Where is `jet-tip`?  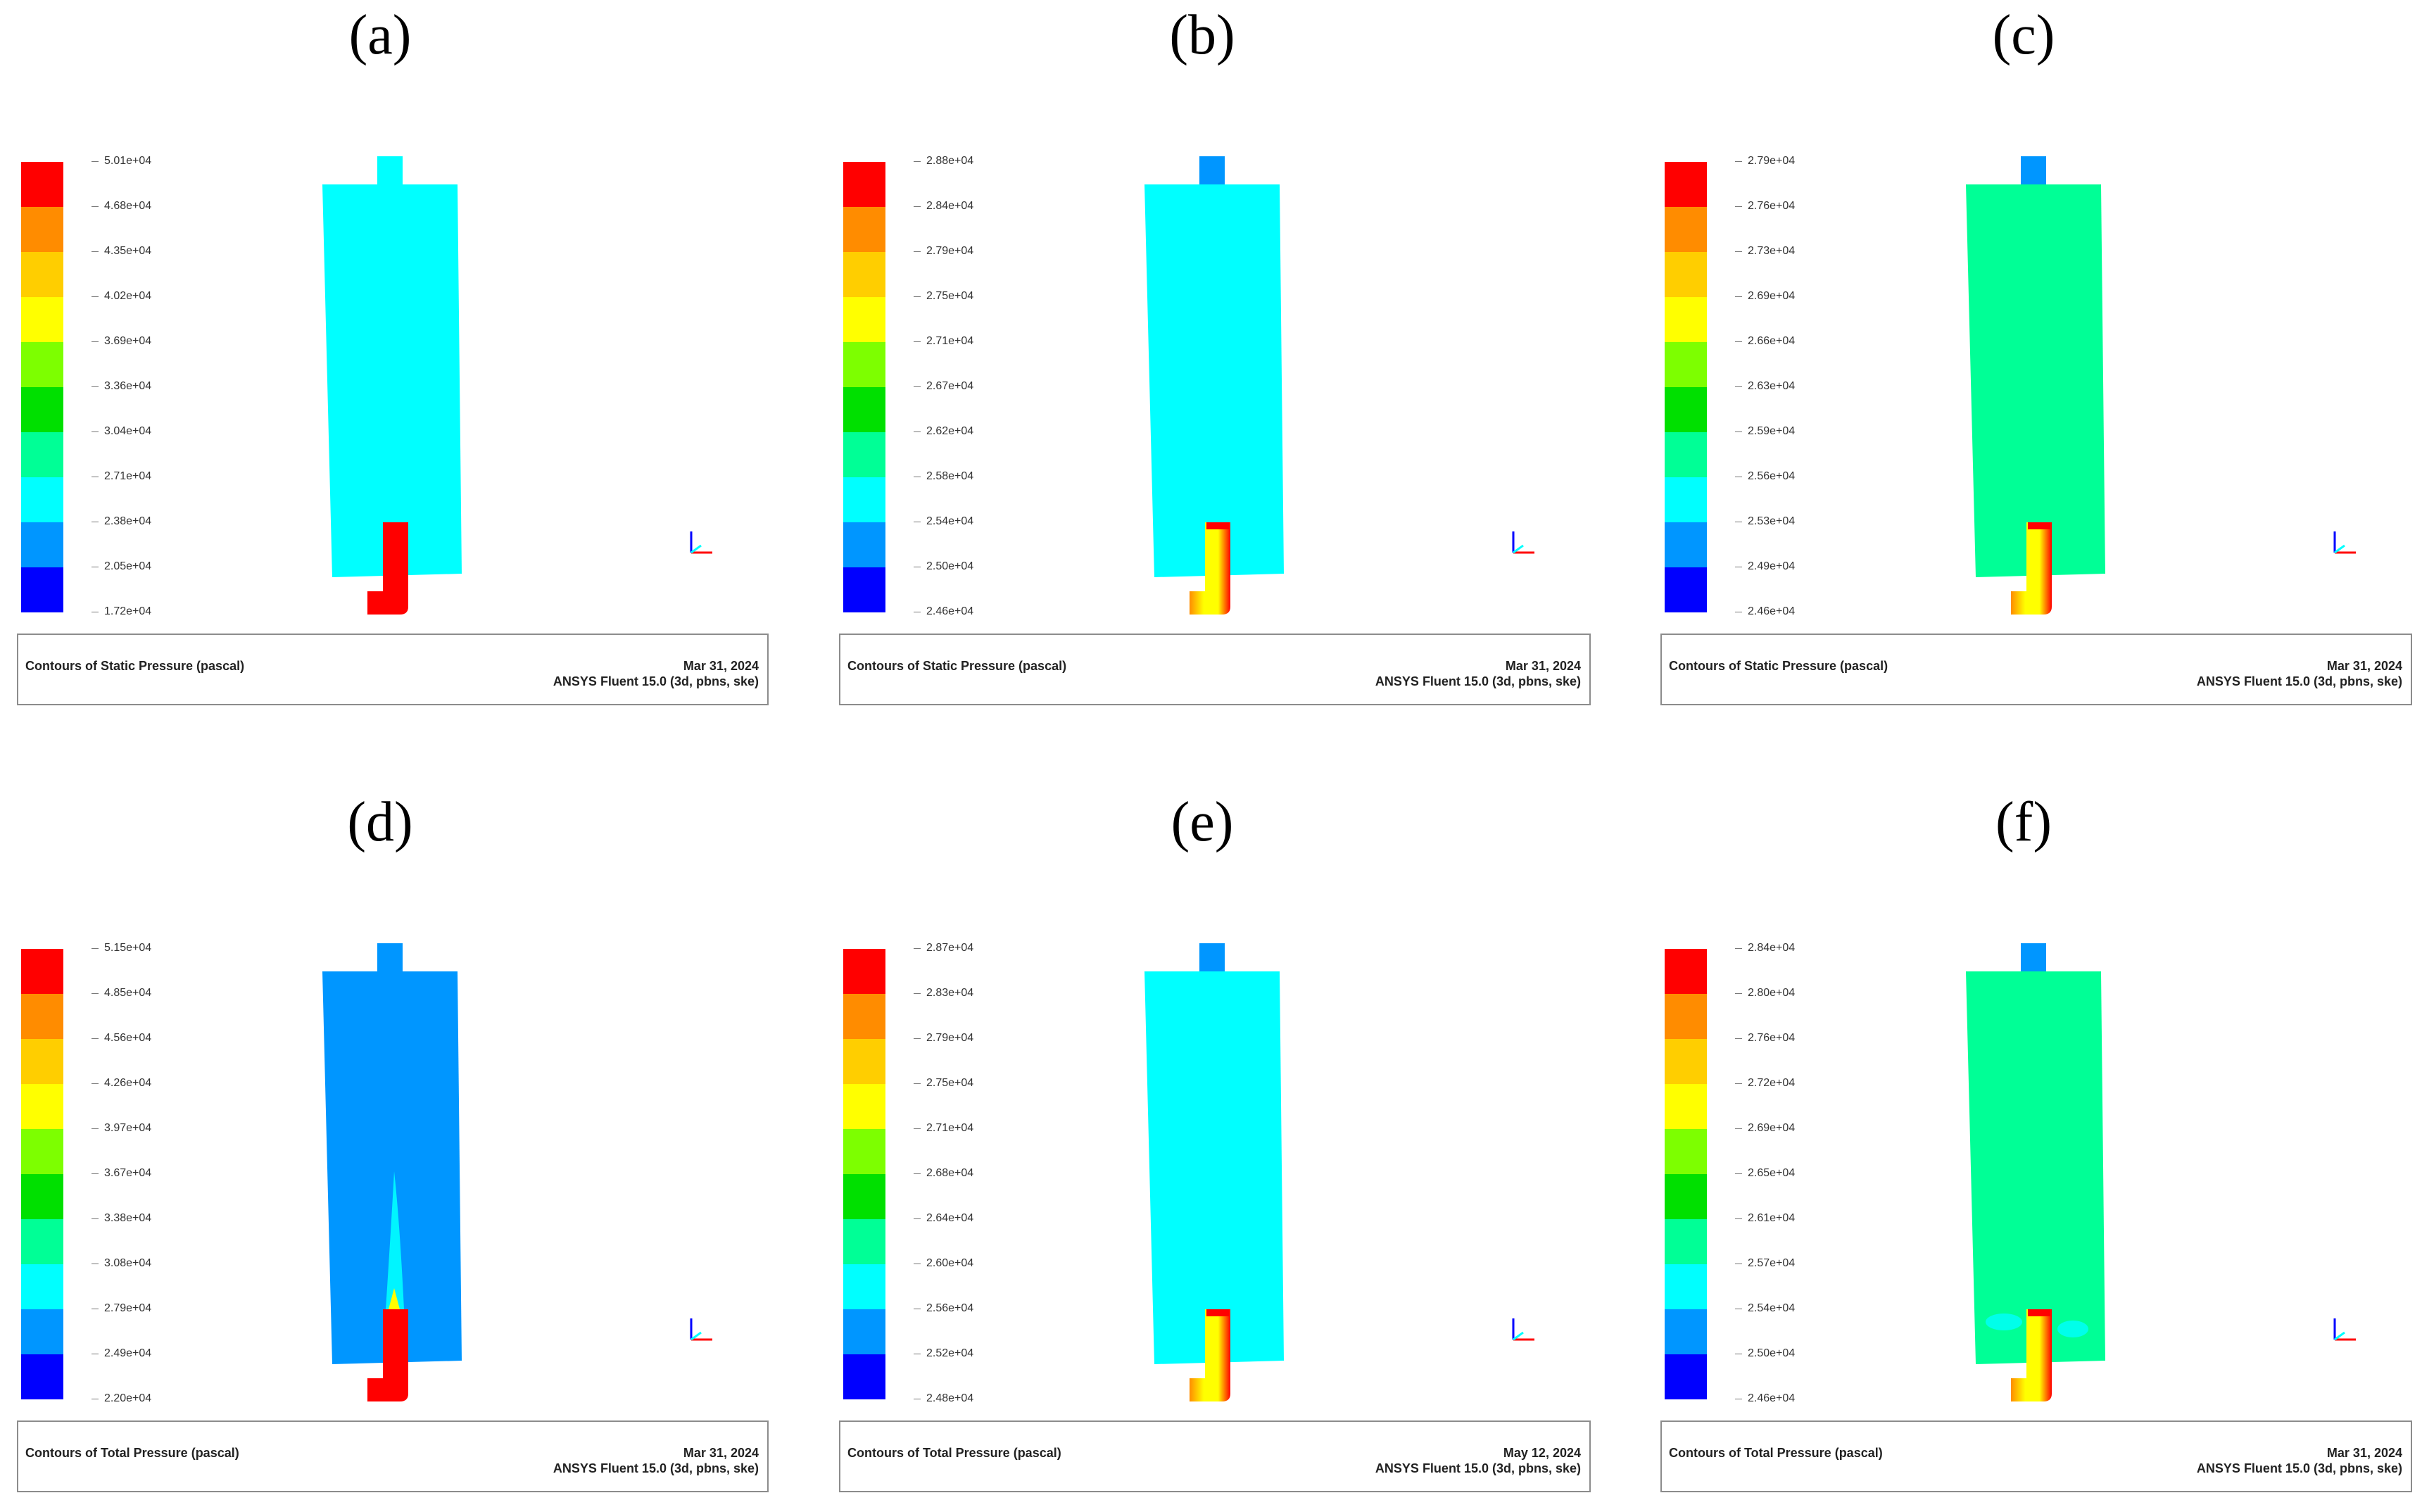
jet-tip is located at coordinates (2039, 526).